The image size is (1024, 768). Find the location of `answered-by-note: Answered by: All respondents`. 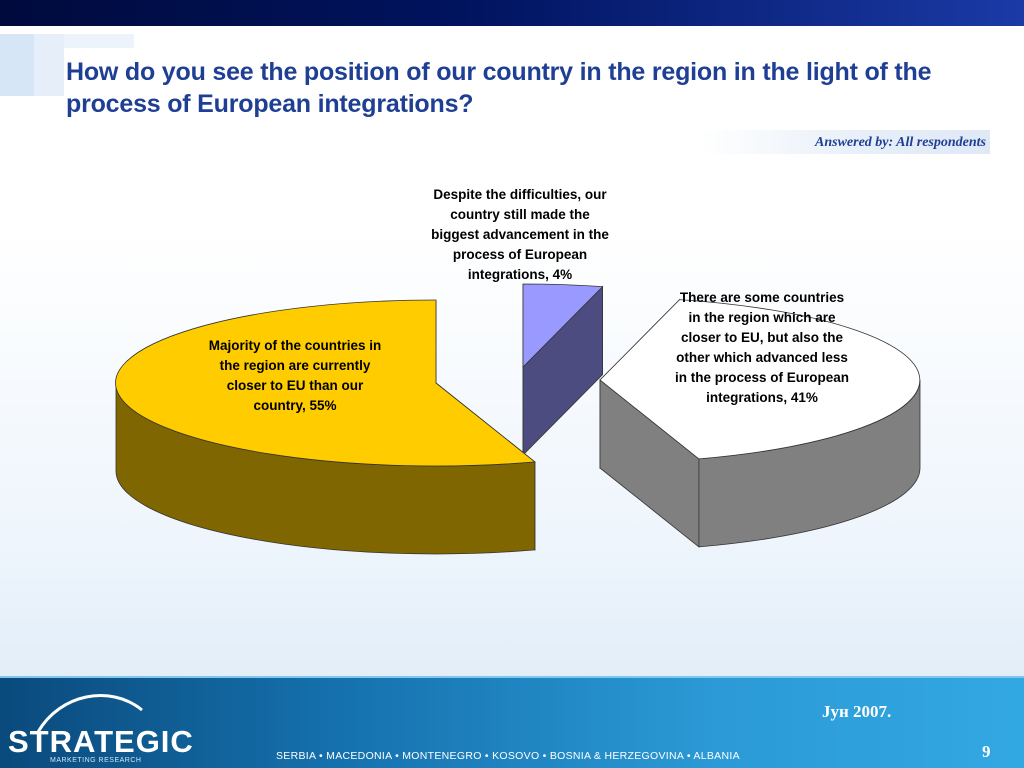

answered-by-note: Answered by: All respondents is located at coordinates (900, 142).